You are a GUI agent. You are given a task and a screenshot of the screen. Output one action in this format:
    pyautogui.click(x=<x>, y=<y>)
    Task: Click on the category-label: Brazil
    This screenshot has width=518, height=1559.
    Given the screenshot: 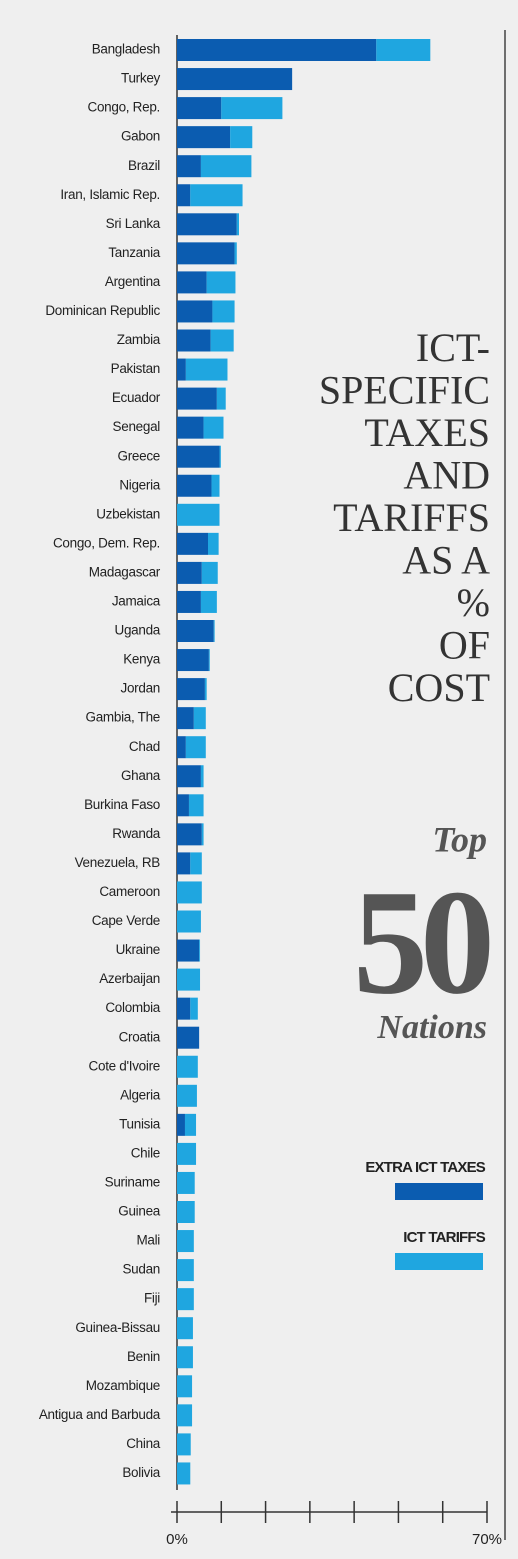 What is the action you would take?
    pyautogui.click(x=144, y=165)
    